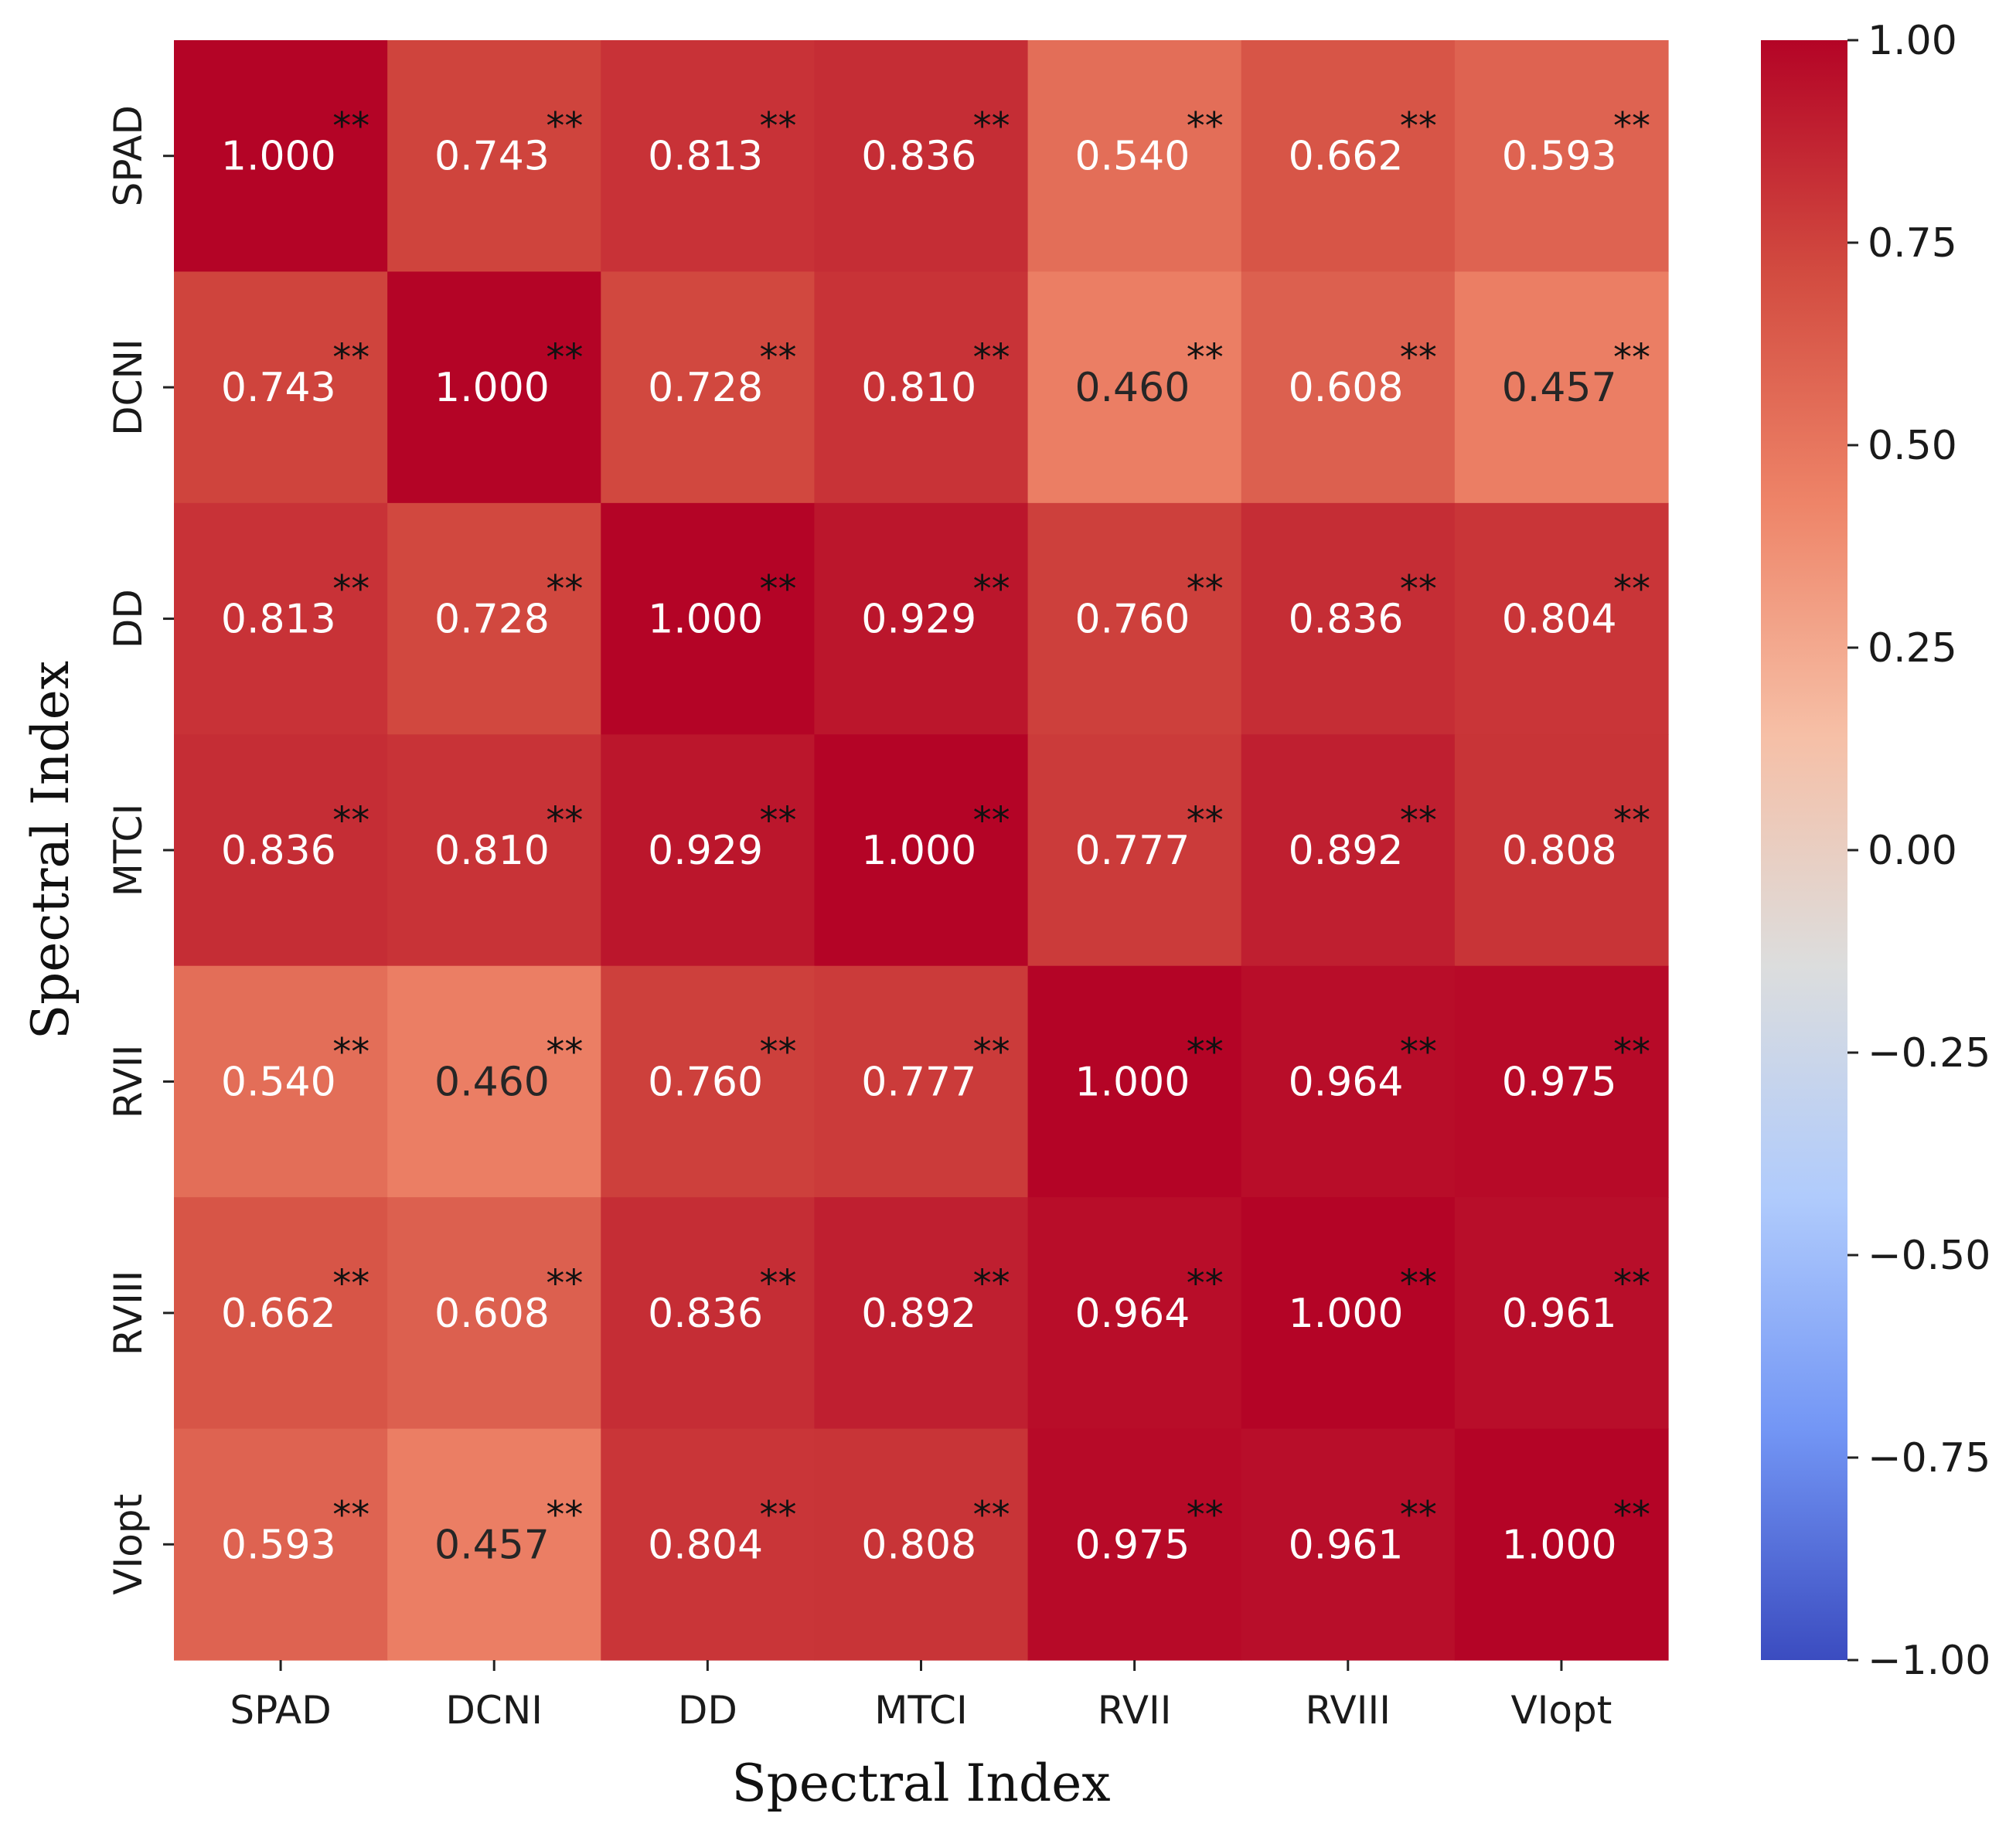 The width and height of the screenshot is (2016, 1827). I want to click on colorbar-tick-label: −0.50, so click(1929, 1256).